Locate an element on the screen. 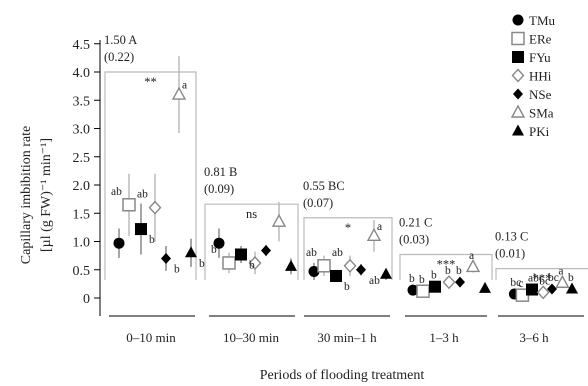 This screenshot has width=588, height=386. group-se: (0.07) is located at coordinates (318, 203).